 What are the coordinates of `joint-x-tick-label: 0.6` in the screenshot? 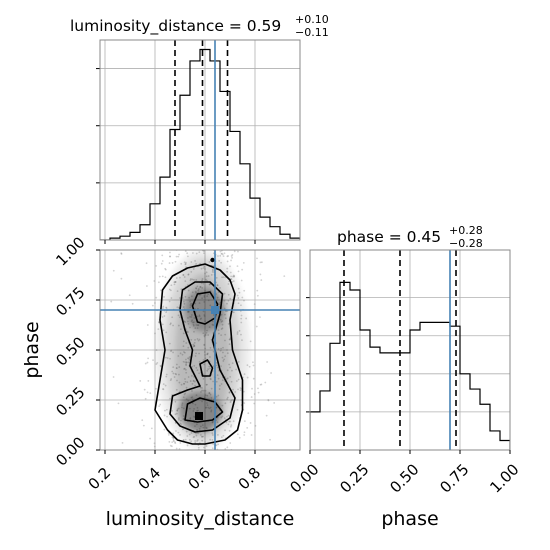 It's located at (200, 479).